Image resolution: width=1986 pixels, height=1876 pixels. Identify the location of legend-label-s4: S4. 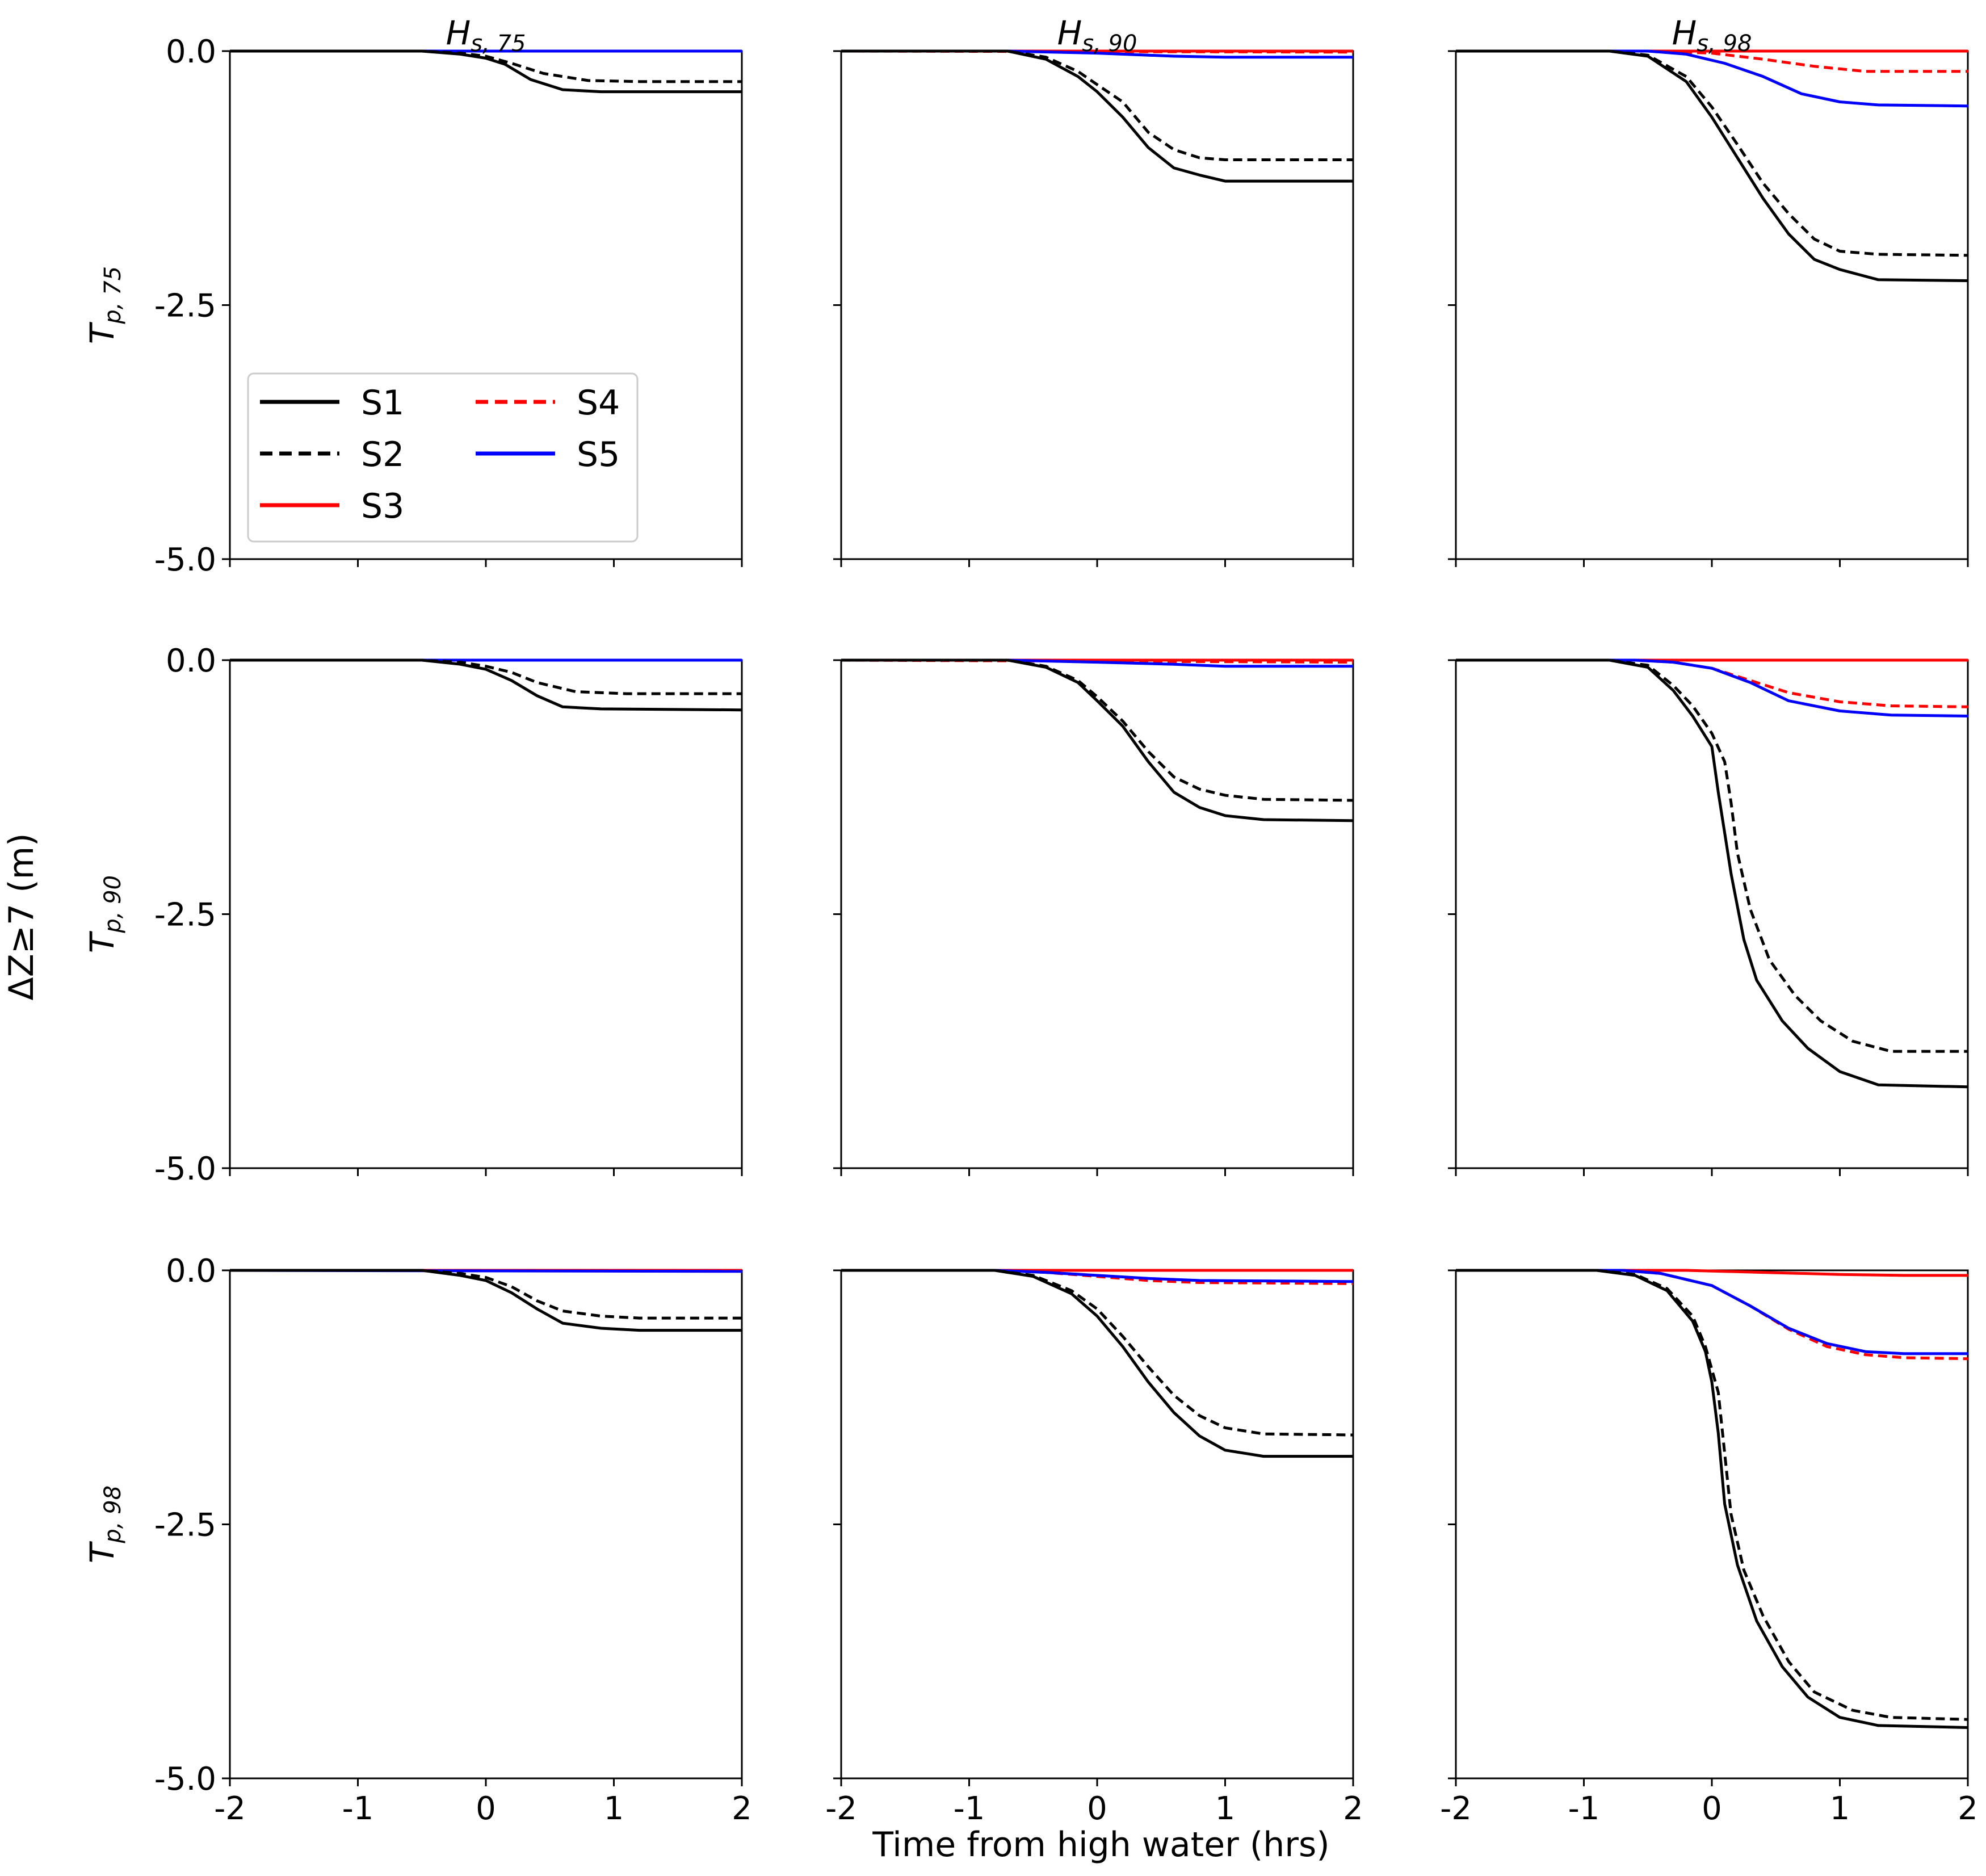
(598, 403).